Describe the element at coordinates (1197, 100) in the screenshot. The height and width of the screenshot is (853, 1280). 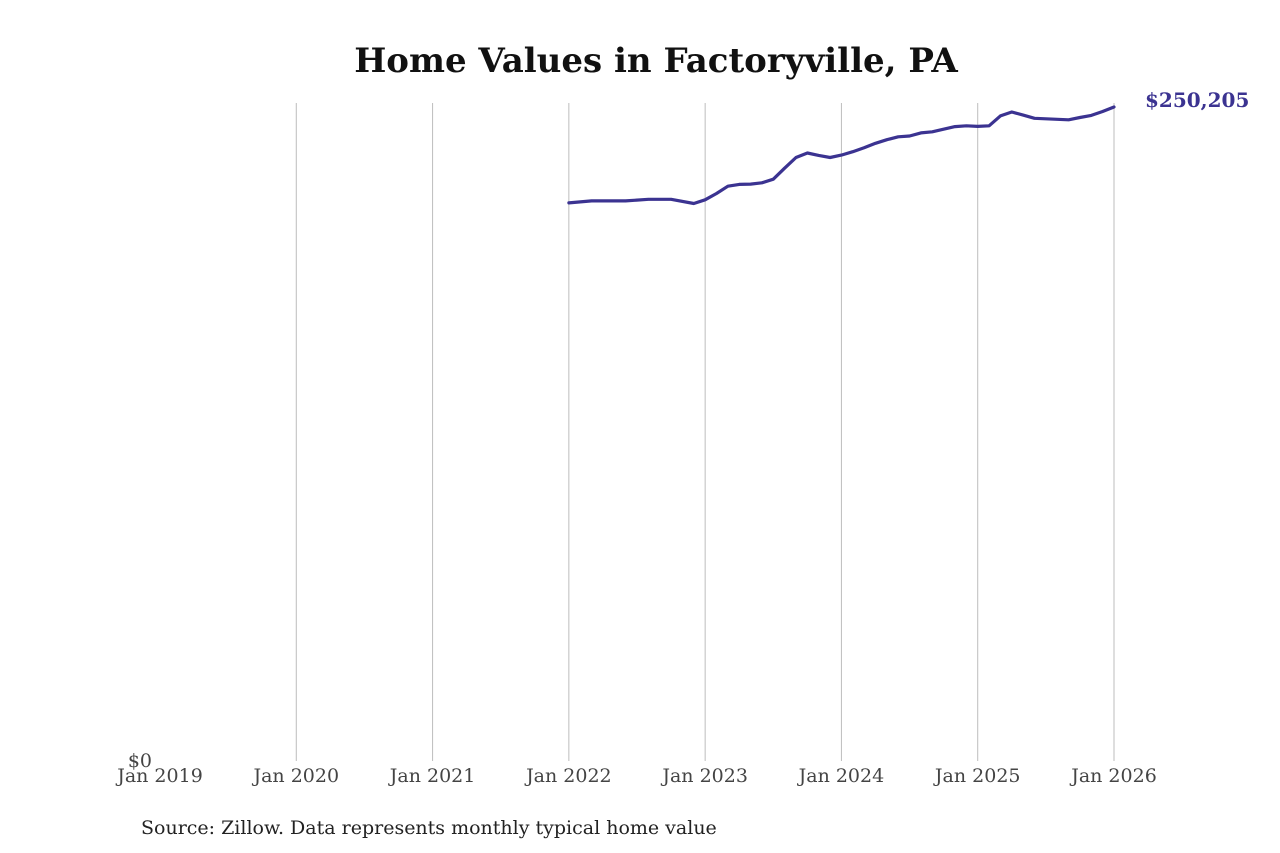
I see `end-value-label: $250,205` at that location.